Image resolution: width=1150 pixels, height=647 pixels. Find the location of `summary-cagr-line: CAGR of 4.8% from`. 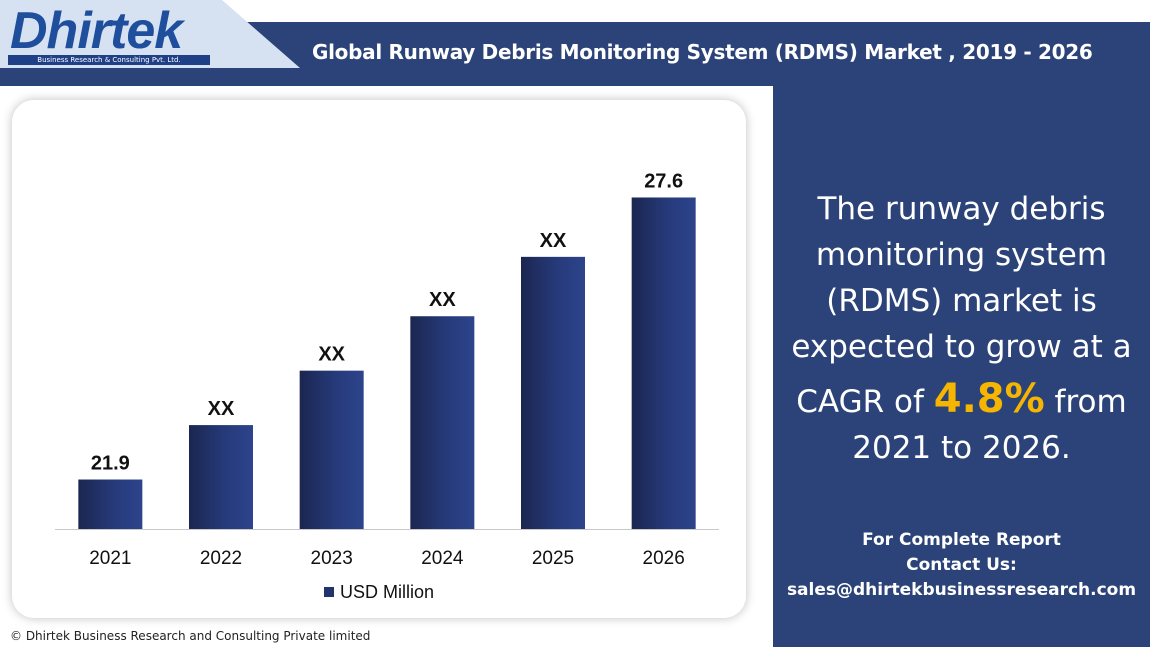

summary-cagr-line: CAGR of 4.8% from is located at coordinates (961, 400).